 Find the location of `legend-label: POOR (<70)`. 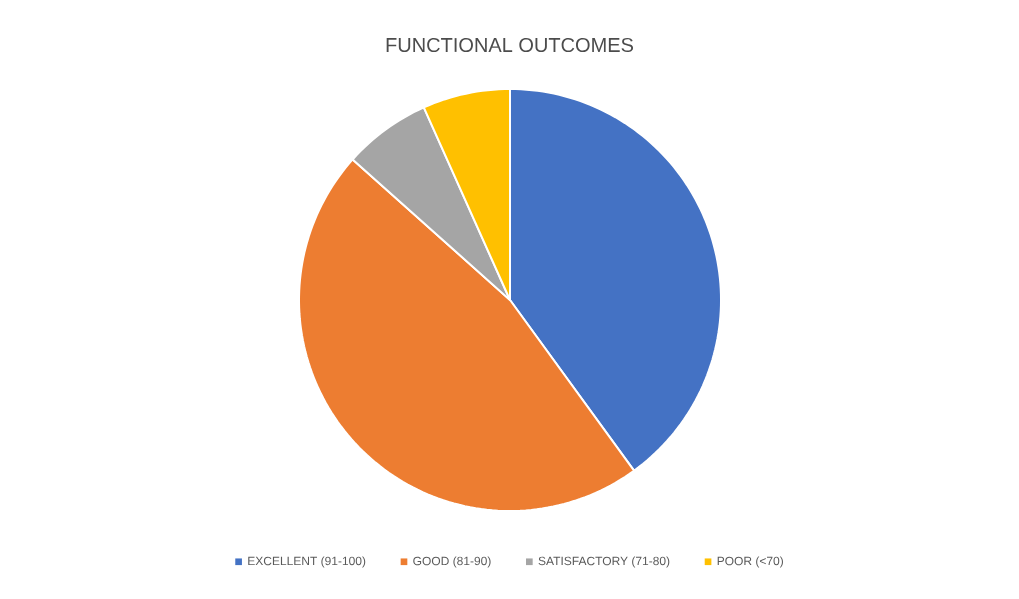

legend-label: POOR (<70) is located at coordinates (750, 562).